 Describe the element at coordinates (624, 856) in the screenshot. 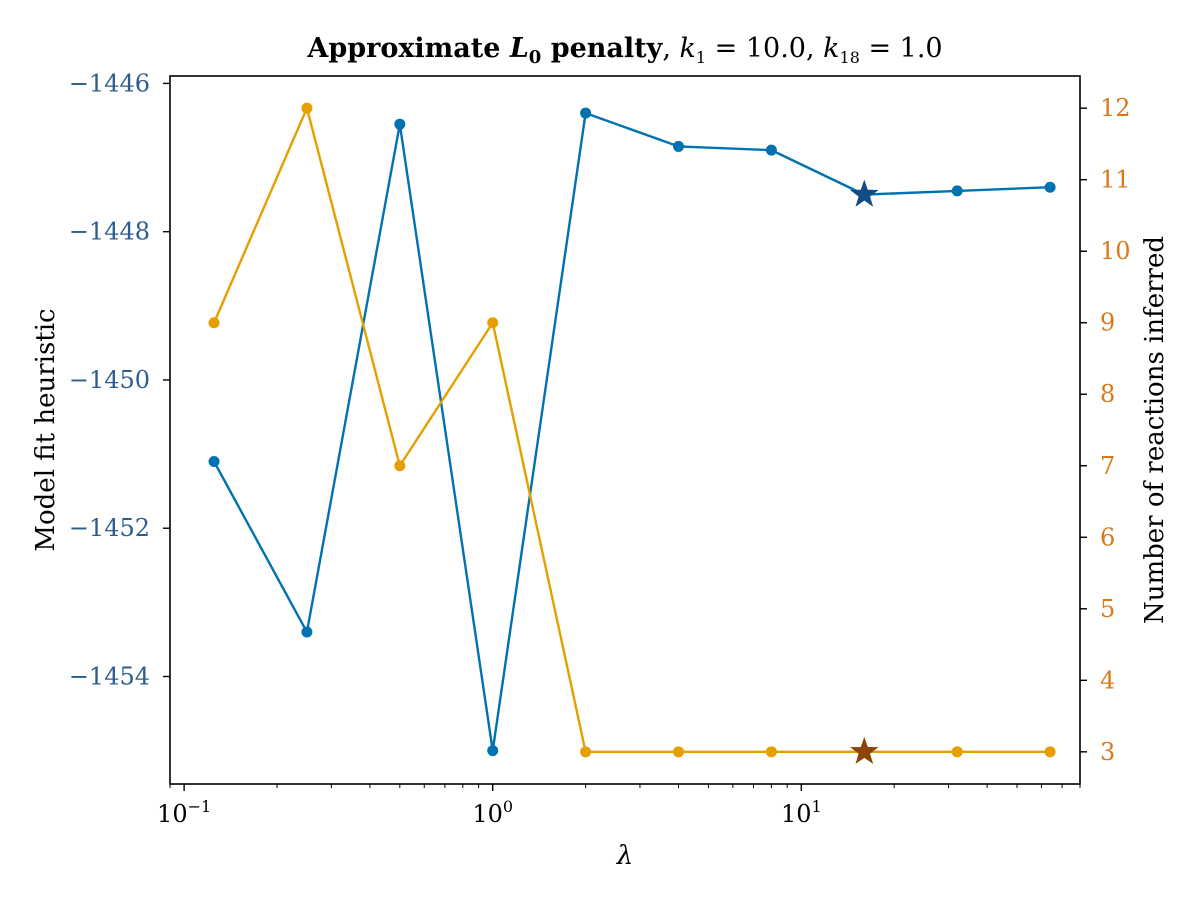

I see `x-axis-label: λ` at that location.